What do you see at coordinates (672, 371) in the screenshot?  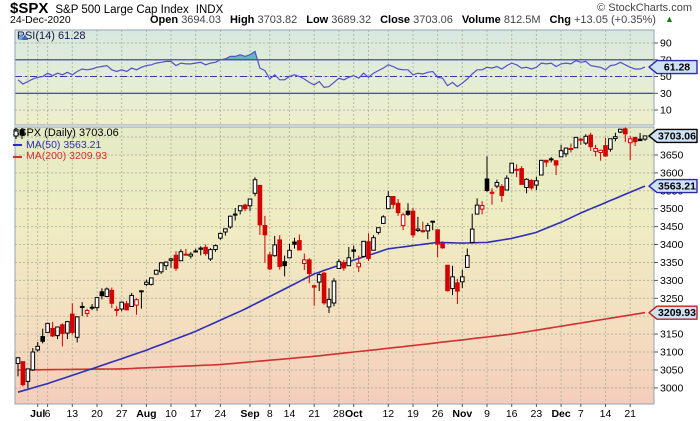 I see `svg-text: 3050` at bounding box center [672, 371].